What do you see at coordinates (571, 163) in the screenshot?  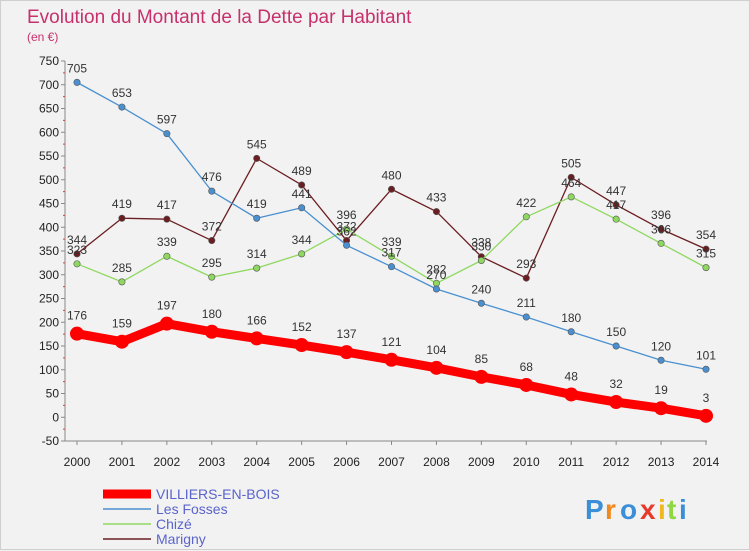 I see `data-label: 505` at bounding box center [571, 163].